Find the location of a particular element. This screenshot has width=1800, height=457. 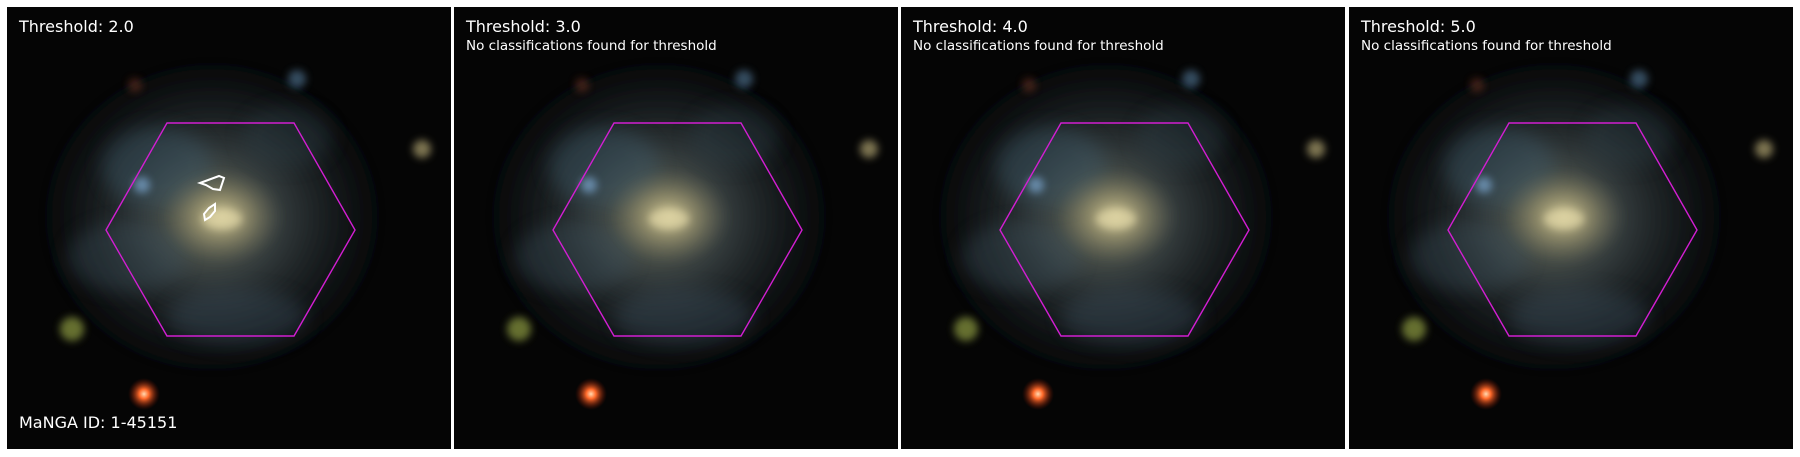

panel-title: Threshold: 3.0 is located at coordinates (523, 26).